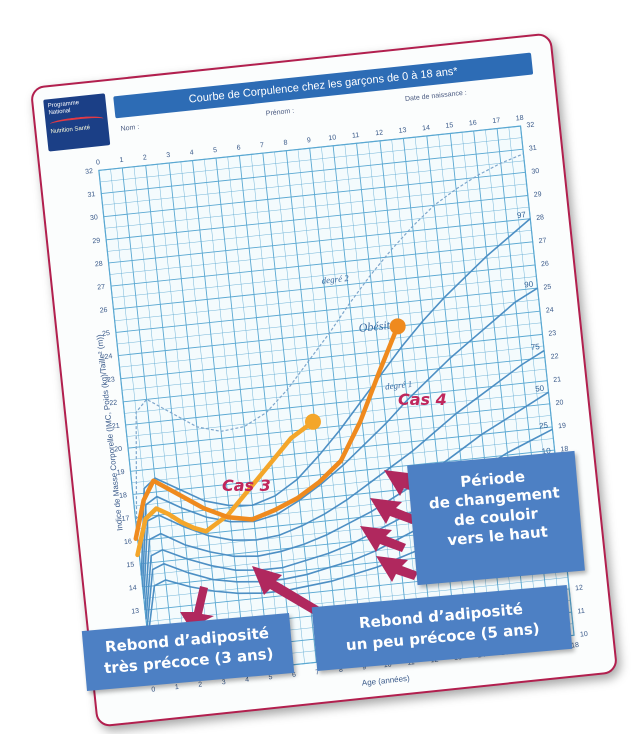 This screenshot has width=640, height=734. Describe the element at coordinates (223, 682) in the screenshot. I see `x-tick-label: 3` at that location.